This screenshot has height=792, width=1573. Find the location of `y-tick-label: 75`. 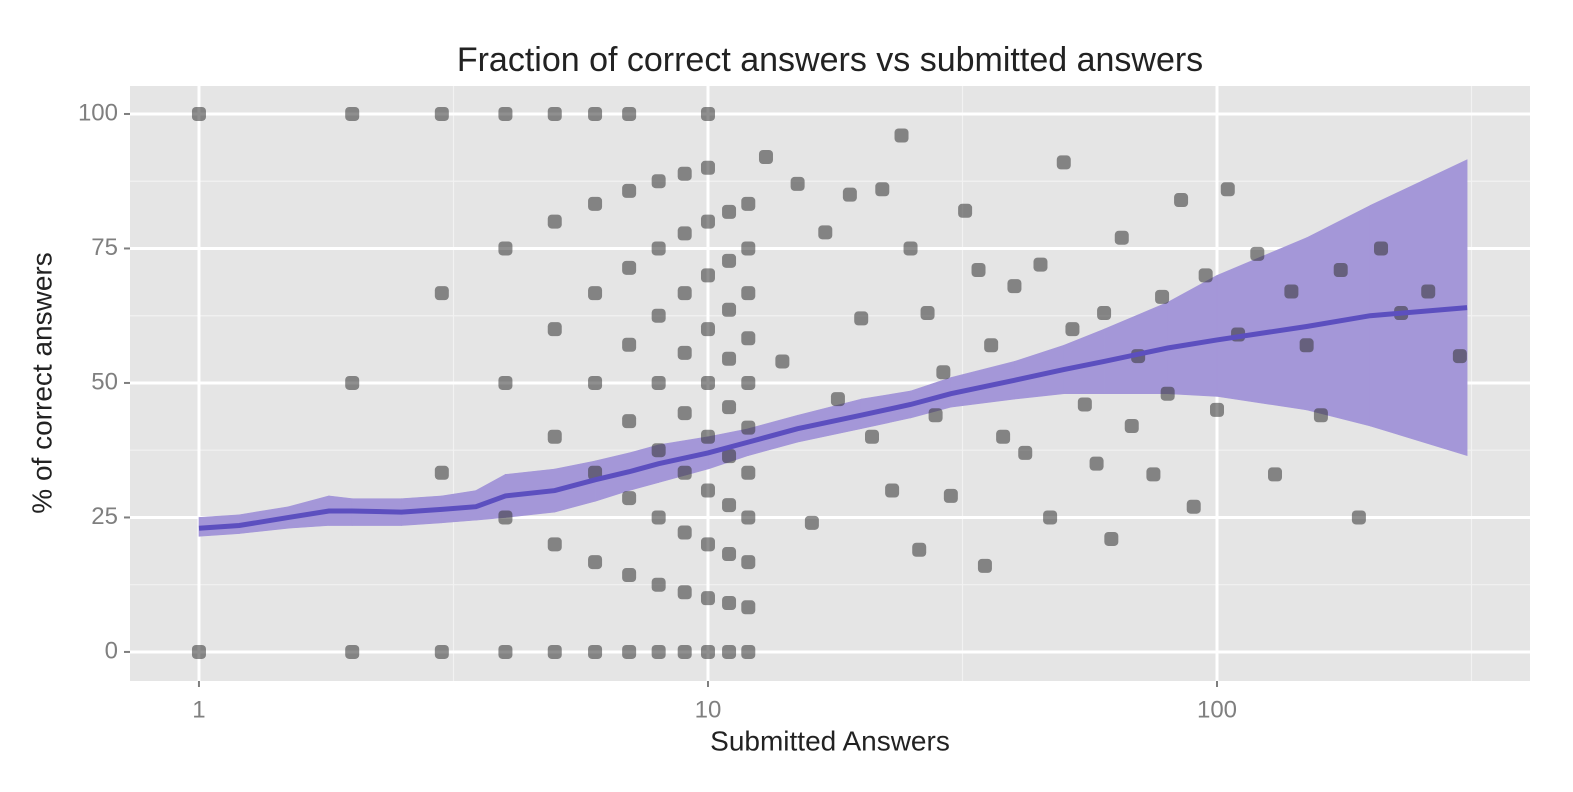

y-tick-label: 75 is located at coordinates (104, 247).